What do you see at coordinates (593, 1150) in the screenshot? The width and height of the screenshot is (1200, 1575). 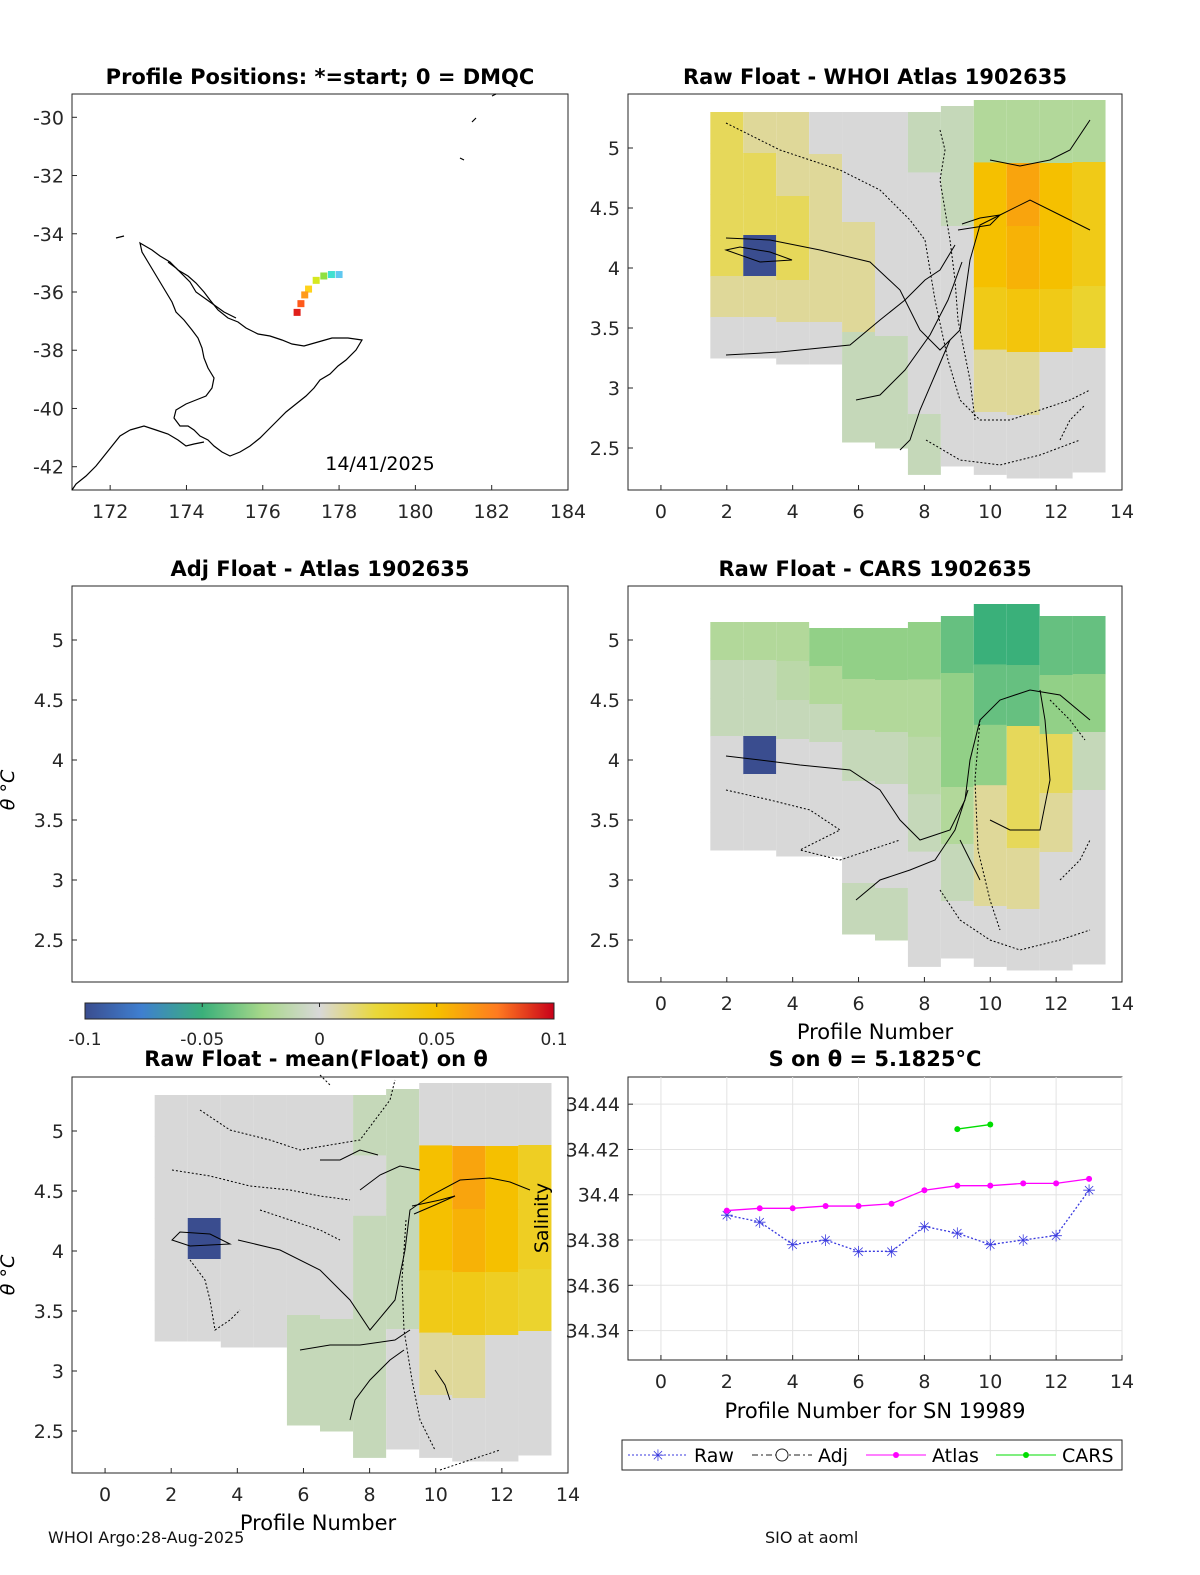 I see `sal-ytick-label: 34.42` at bounding box center [593, 1150].